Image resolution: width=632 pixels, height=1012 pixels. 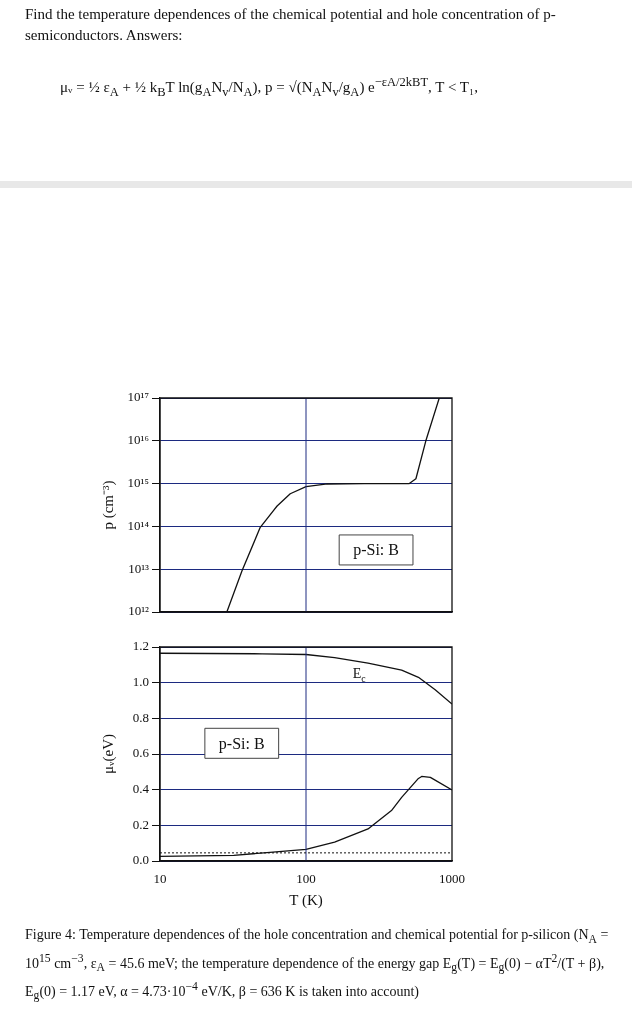 What do you see at coordinates (160, 879) in the screenshot?
I see `x-tick-label: 10` at bounding box center [160, 879].